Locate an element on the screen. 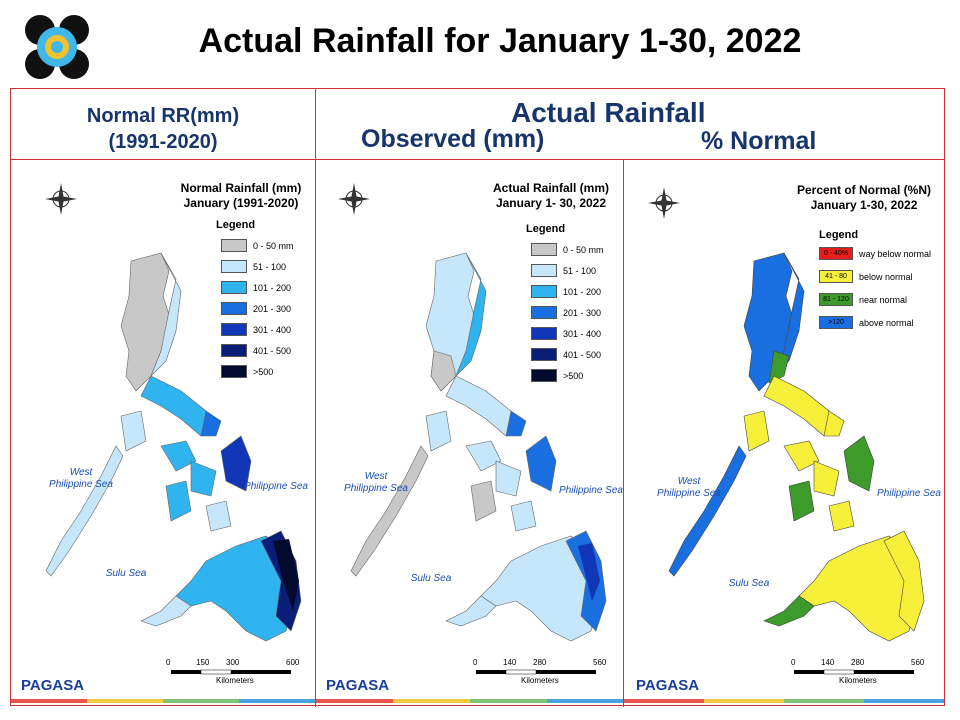 This screenshot has height=720, width=960. normal-column-header: Normal RR(mm) (1991-2020) is located at coordinates (163, 124).